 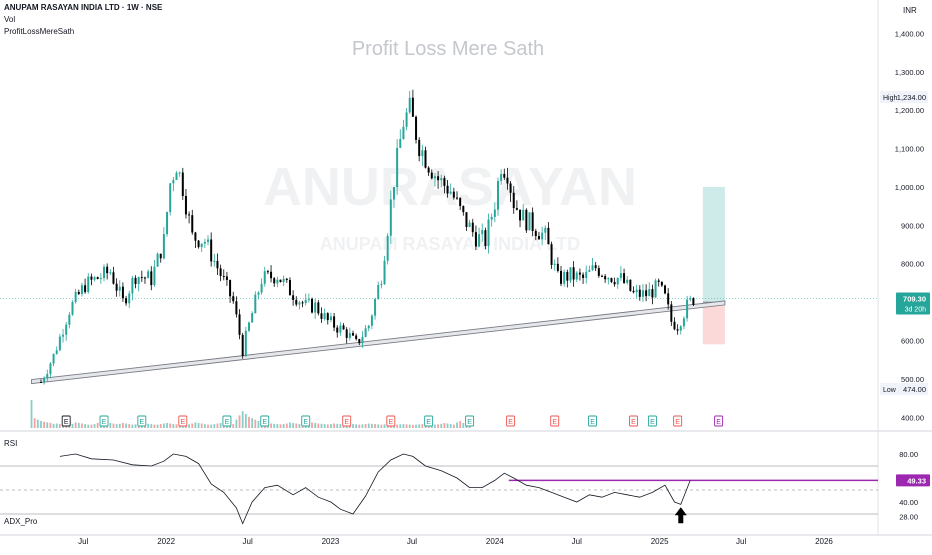 What do you see at coordinates (375, 489) in the screenshot?
I see `rsi-line` at bounding box center [375, 489].